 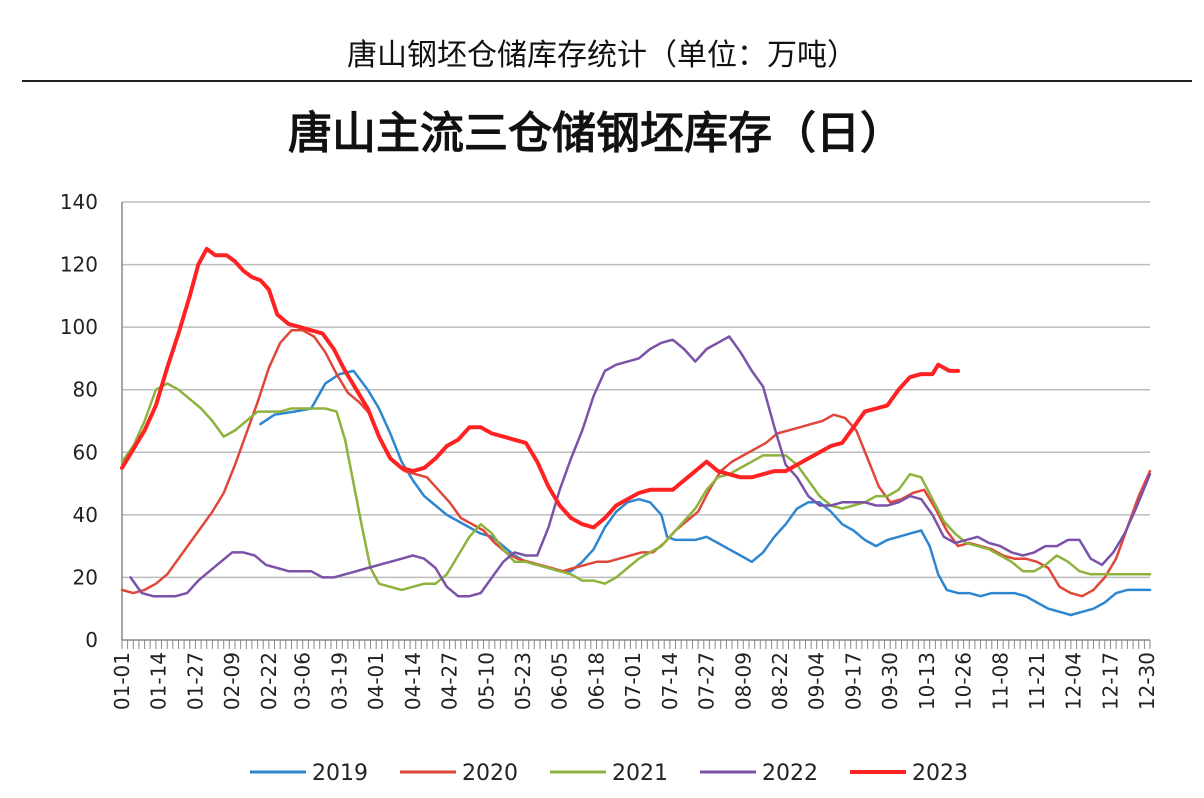 What do you see at coordinates (640, 773) in the screenshot?
I see `legend-label-2021: 2021` at bounding box center [640, 773].